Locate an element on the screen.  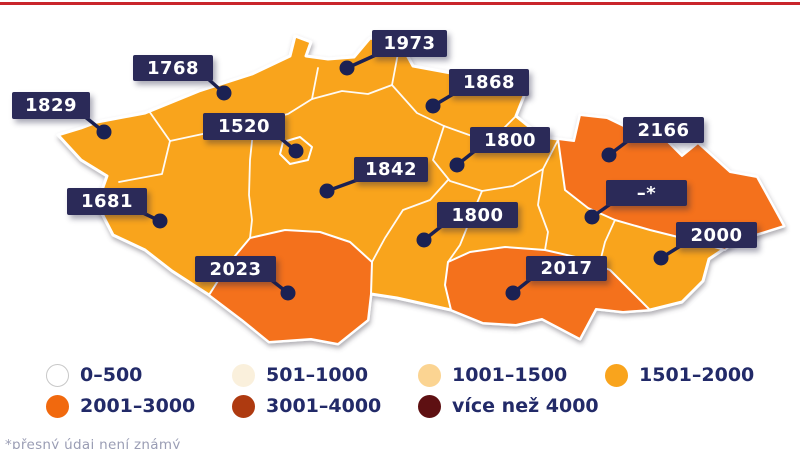
map-value-label: 1973 is located at coordinates (409, 43).